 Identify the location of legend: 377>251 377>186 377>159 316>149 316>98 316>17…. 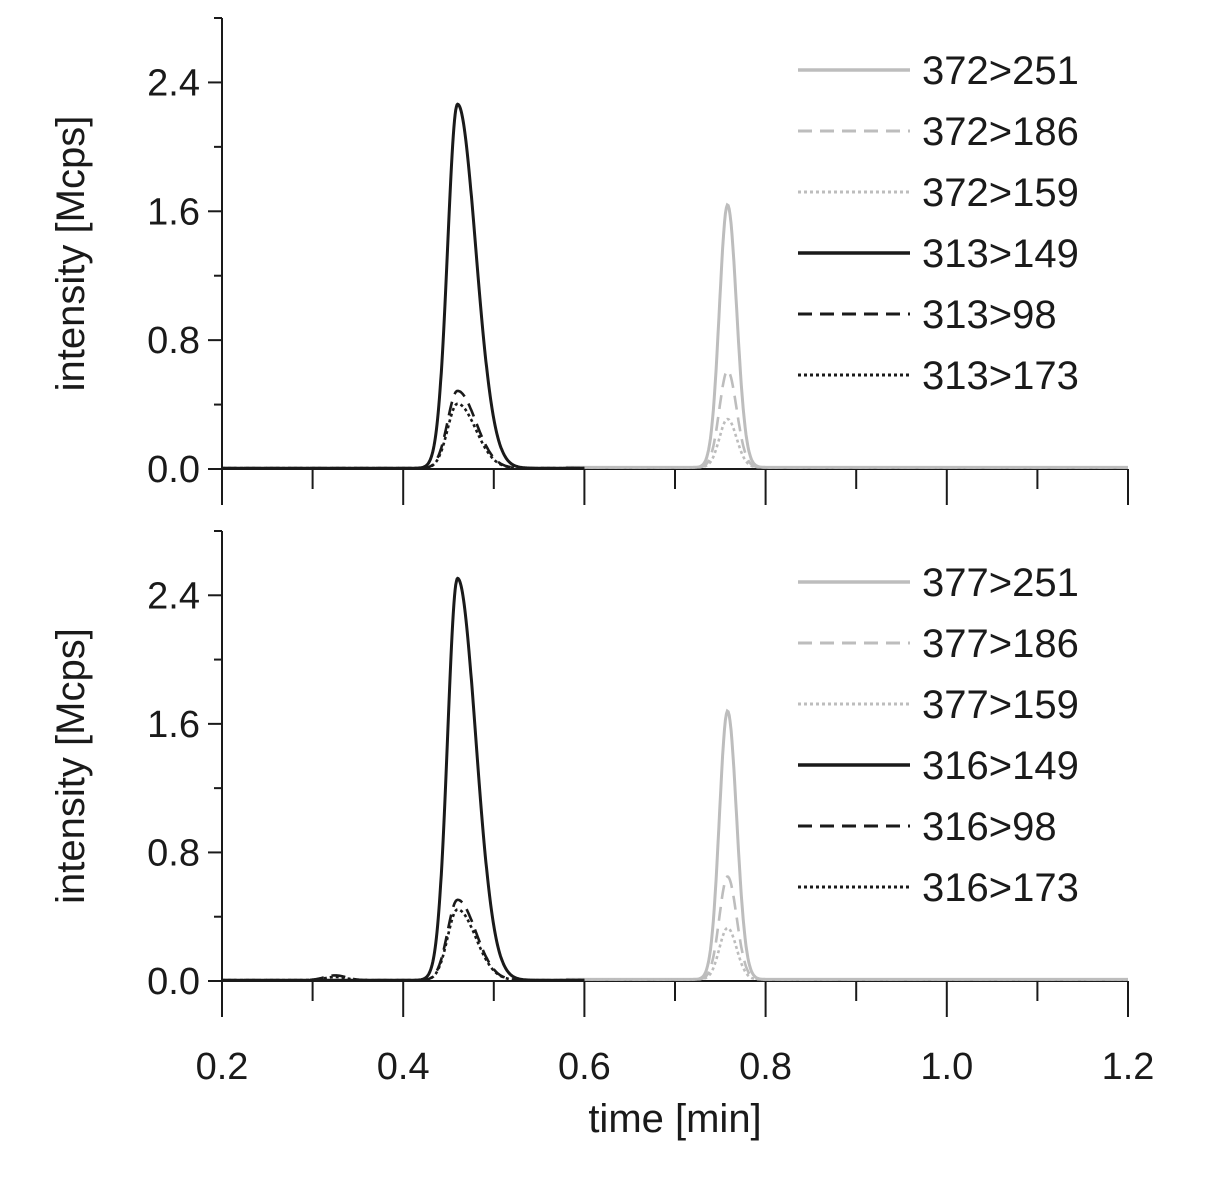
(938, 735).